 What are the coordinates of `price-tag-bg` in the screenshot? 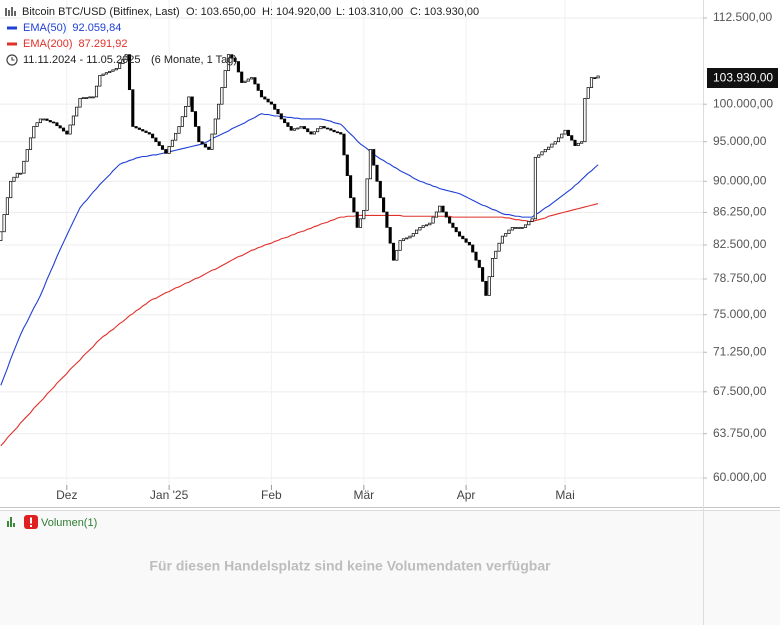 It's located at (742, 78).